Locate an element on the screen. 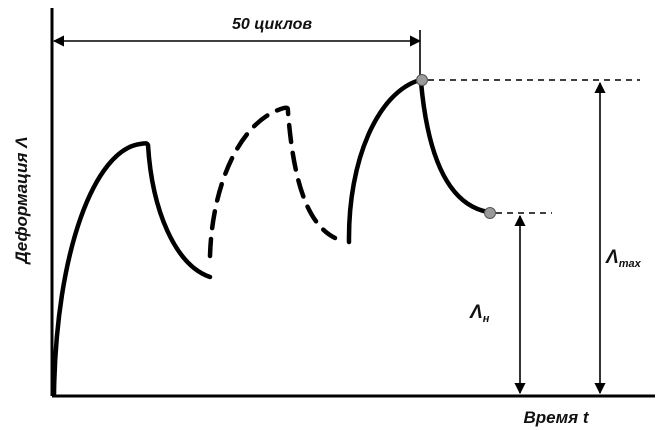 The height and width of the screenshot is (430, 659). cycles-label: 50 циклов is located at coordinates (272, 24).